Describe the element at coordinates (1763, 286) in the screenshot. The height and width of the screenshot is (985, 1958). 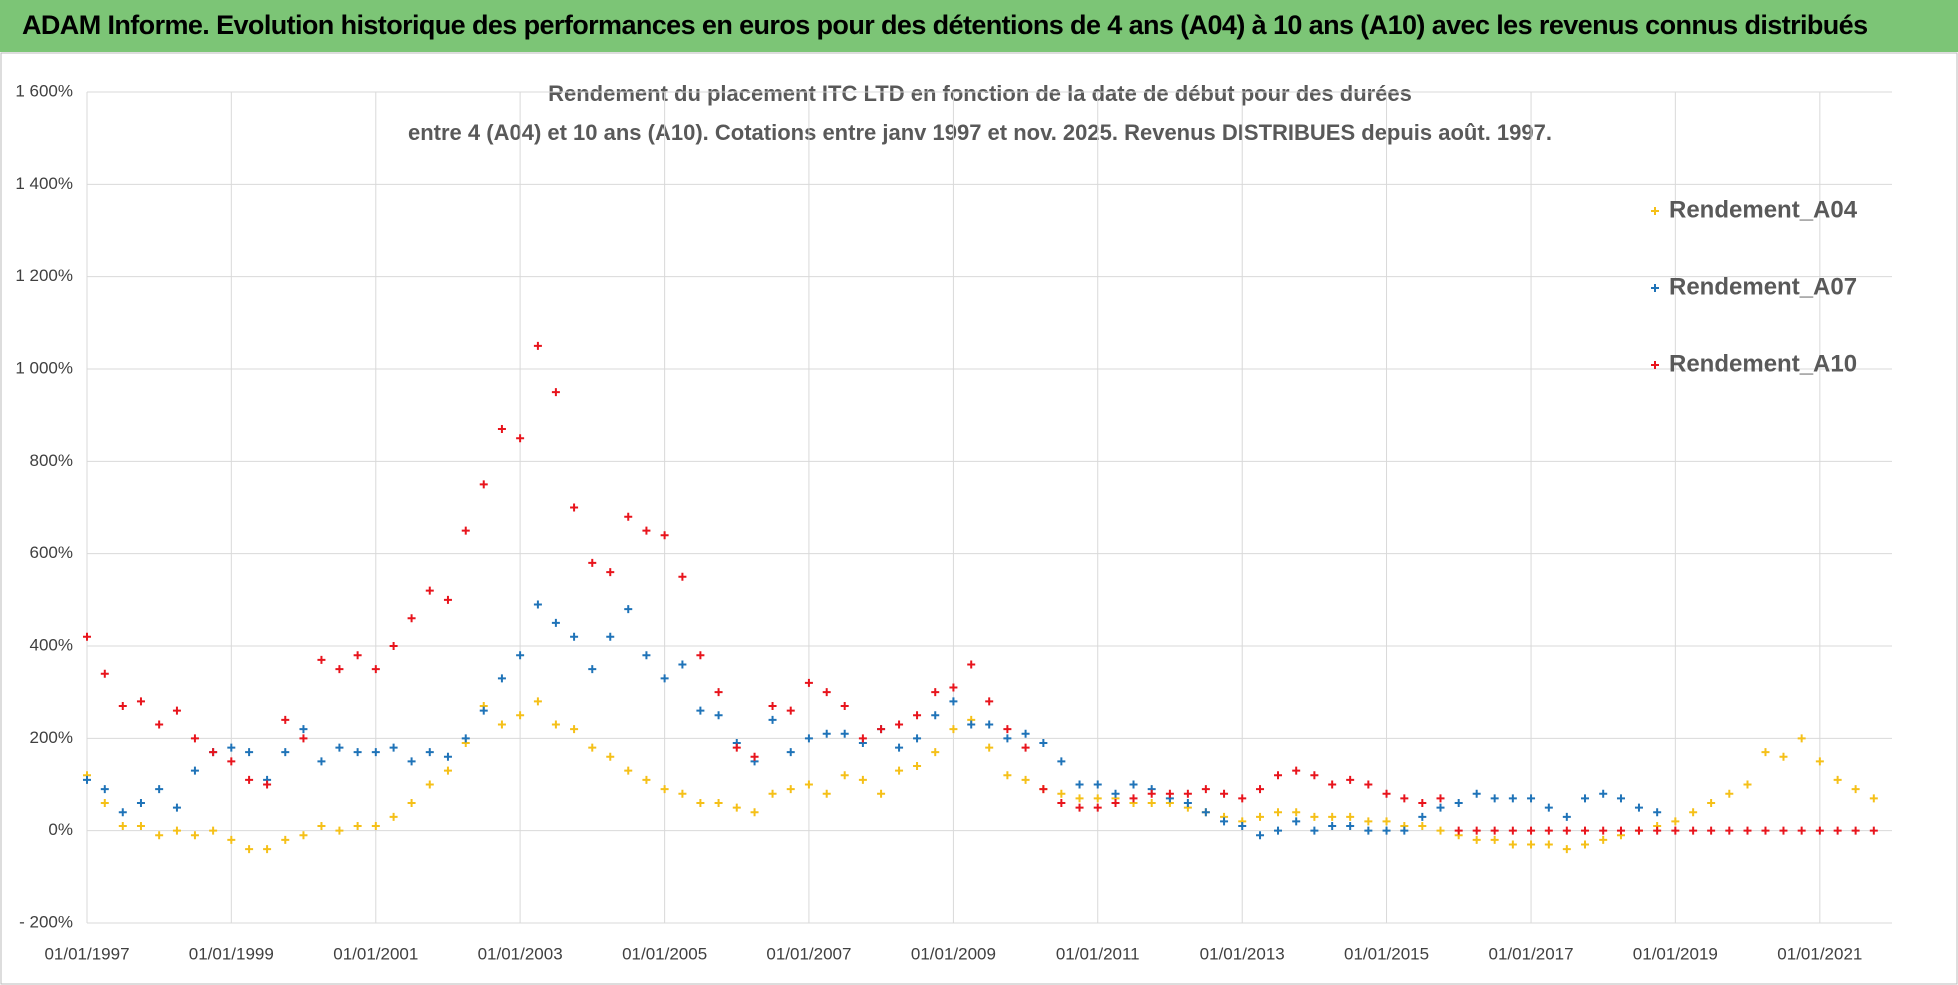
I see `legend-label: Rendement_A07` at that location.